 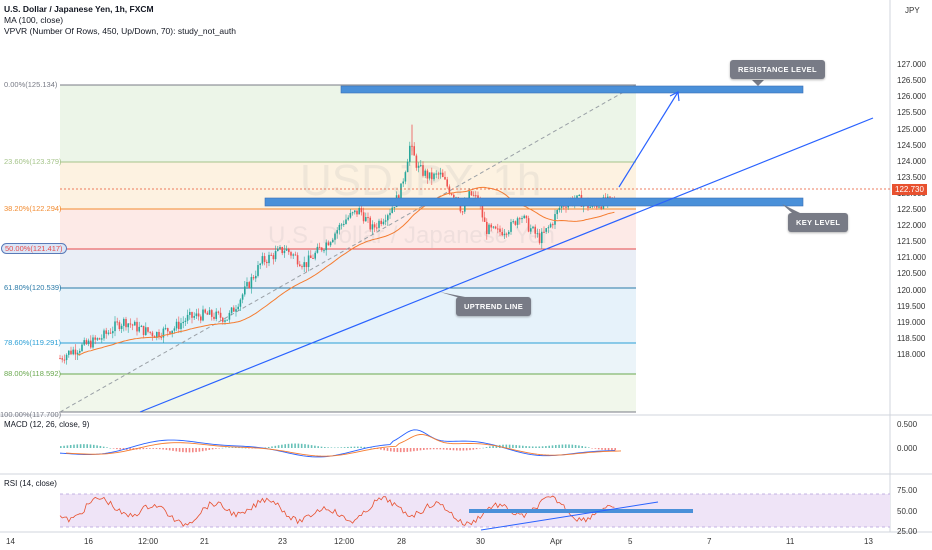 I want to click on rsi-axis-2: 25.00, so click(x=907, y=531).